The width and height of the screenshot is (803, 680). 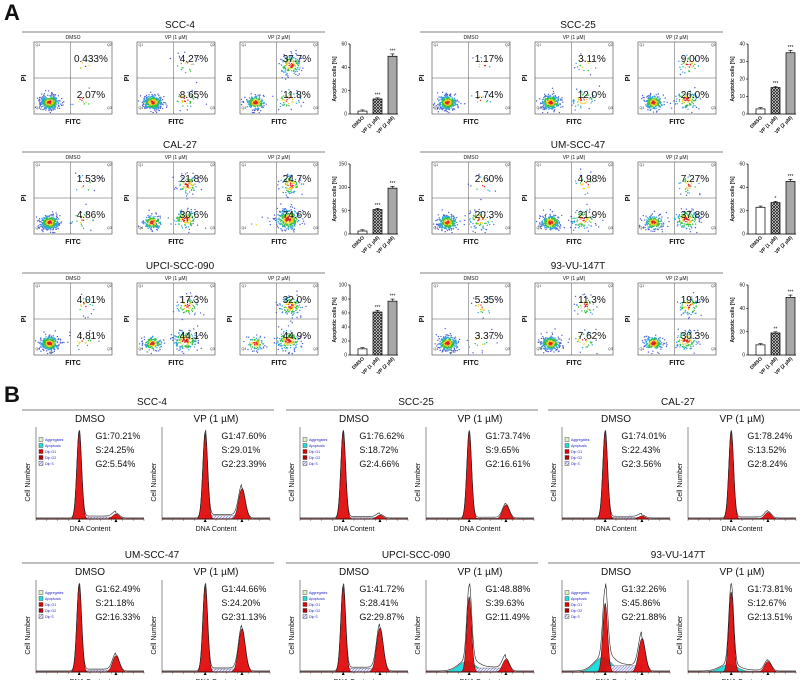 I want to click on quadrant-label-q3: Q3, so click(x=212, y=228).